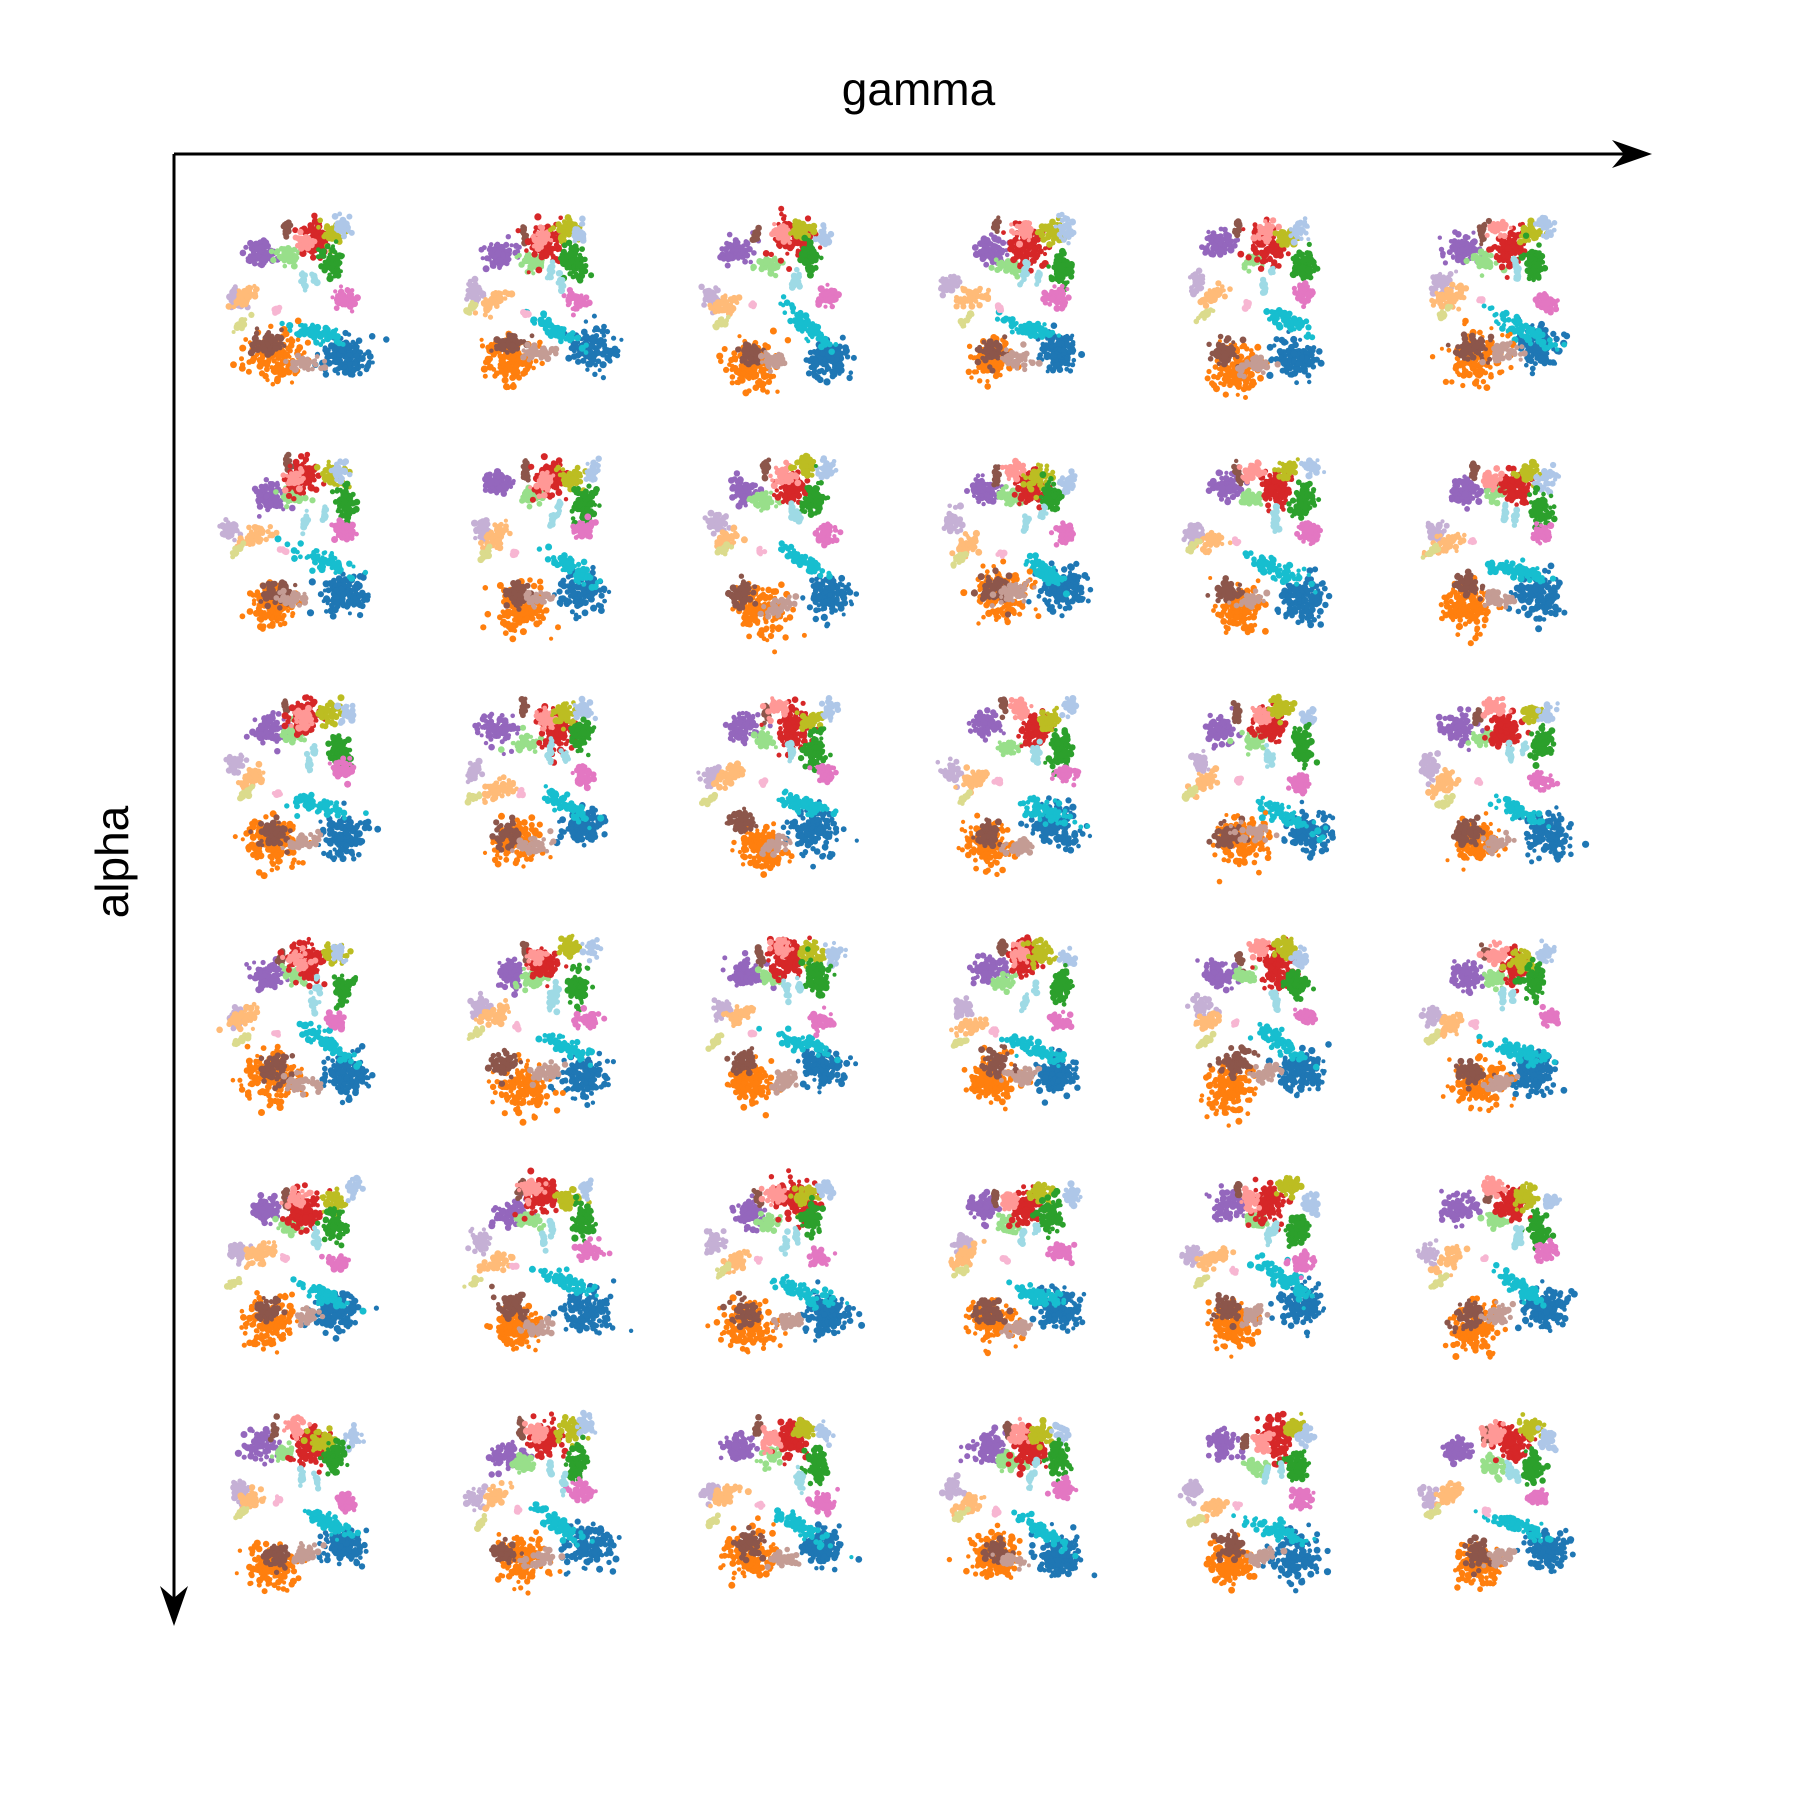 The height and width of the screenshot is (1806, 1801). I want to click on panel-r1-c1, so click(308, 299).